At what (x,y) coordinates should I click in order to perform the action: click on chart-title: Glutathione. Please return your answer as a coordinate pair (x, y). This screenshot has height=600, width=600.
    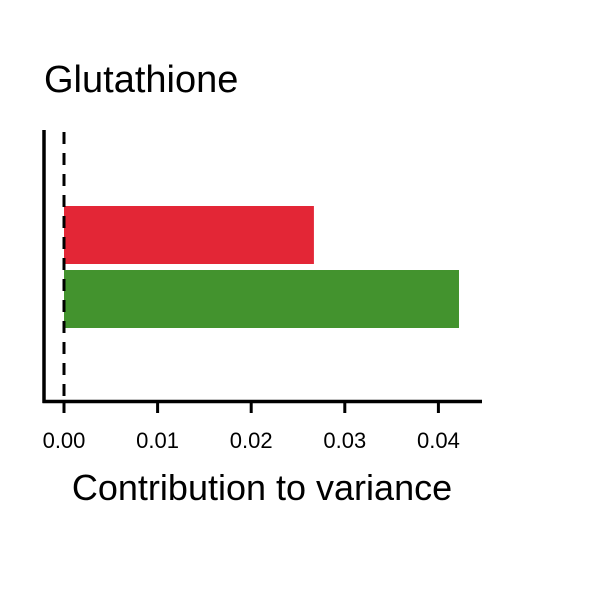
    Looking at the image, I should click on (141, 80).